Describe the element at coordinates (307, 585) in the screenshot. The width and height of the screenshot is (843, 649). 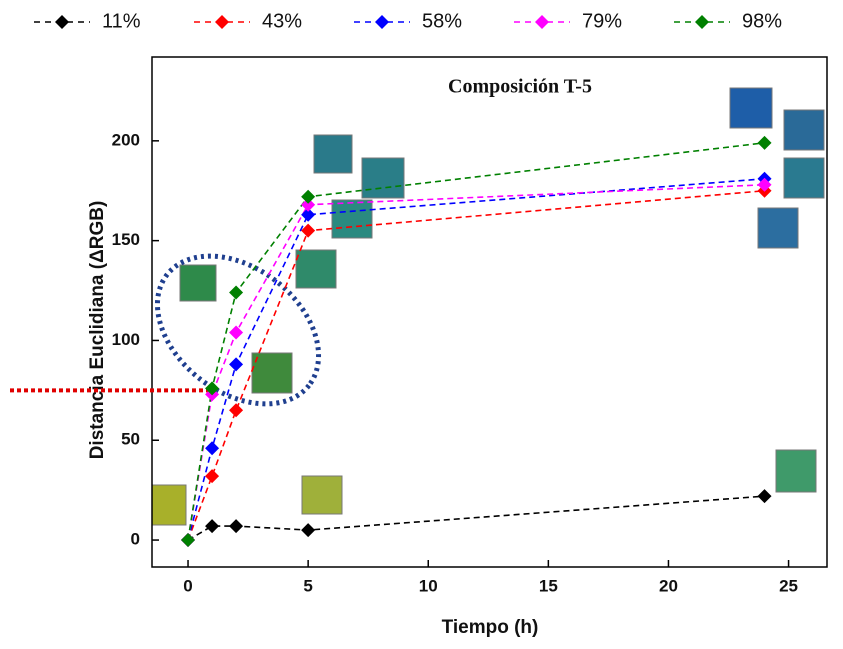
I see `x-tick-label: 5` at that location.